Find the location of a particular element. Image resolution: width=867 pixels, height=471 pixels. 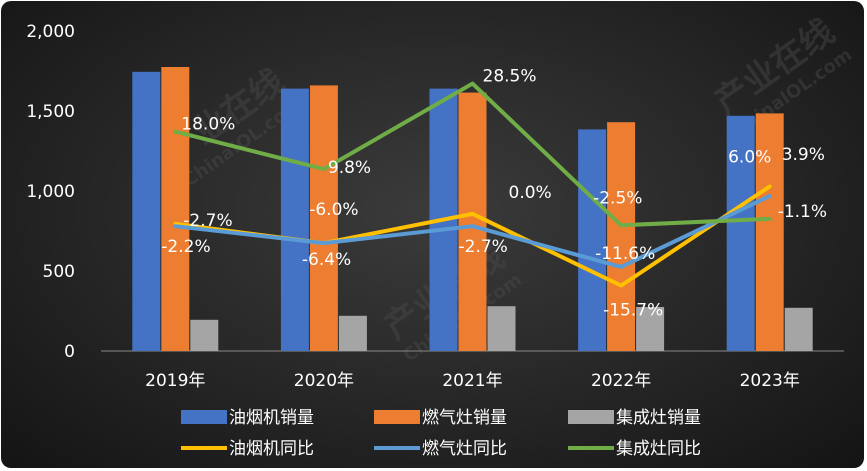

legend-label: 燃气灶同比 is located at coordinates (464, 449).